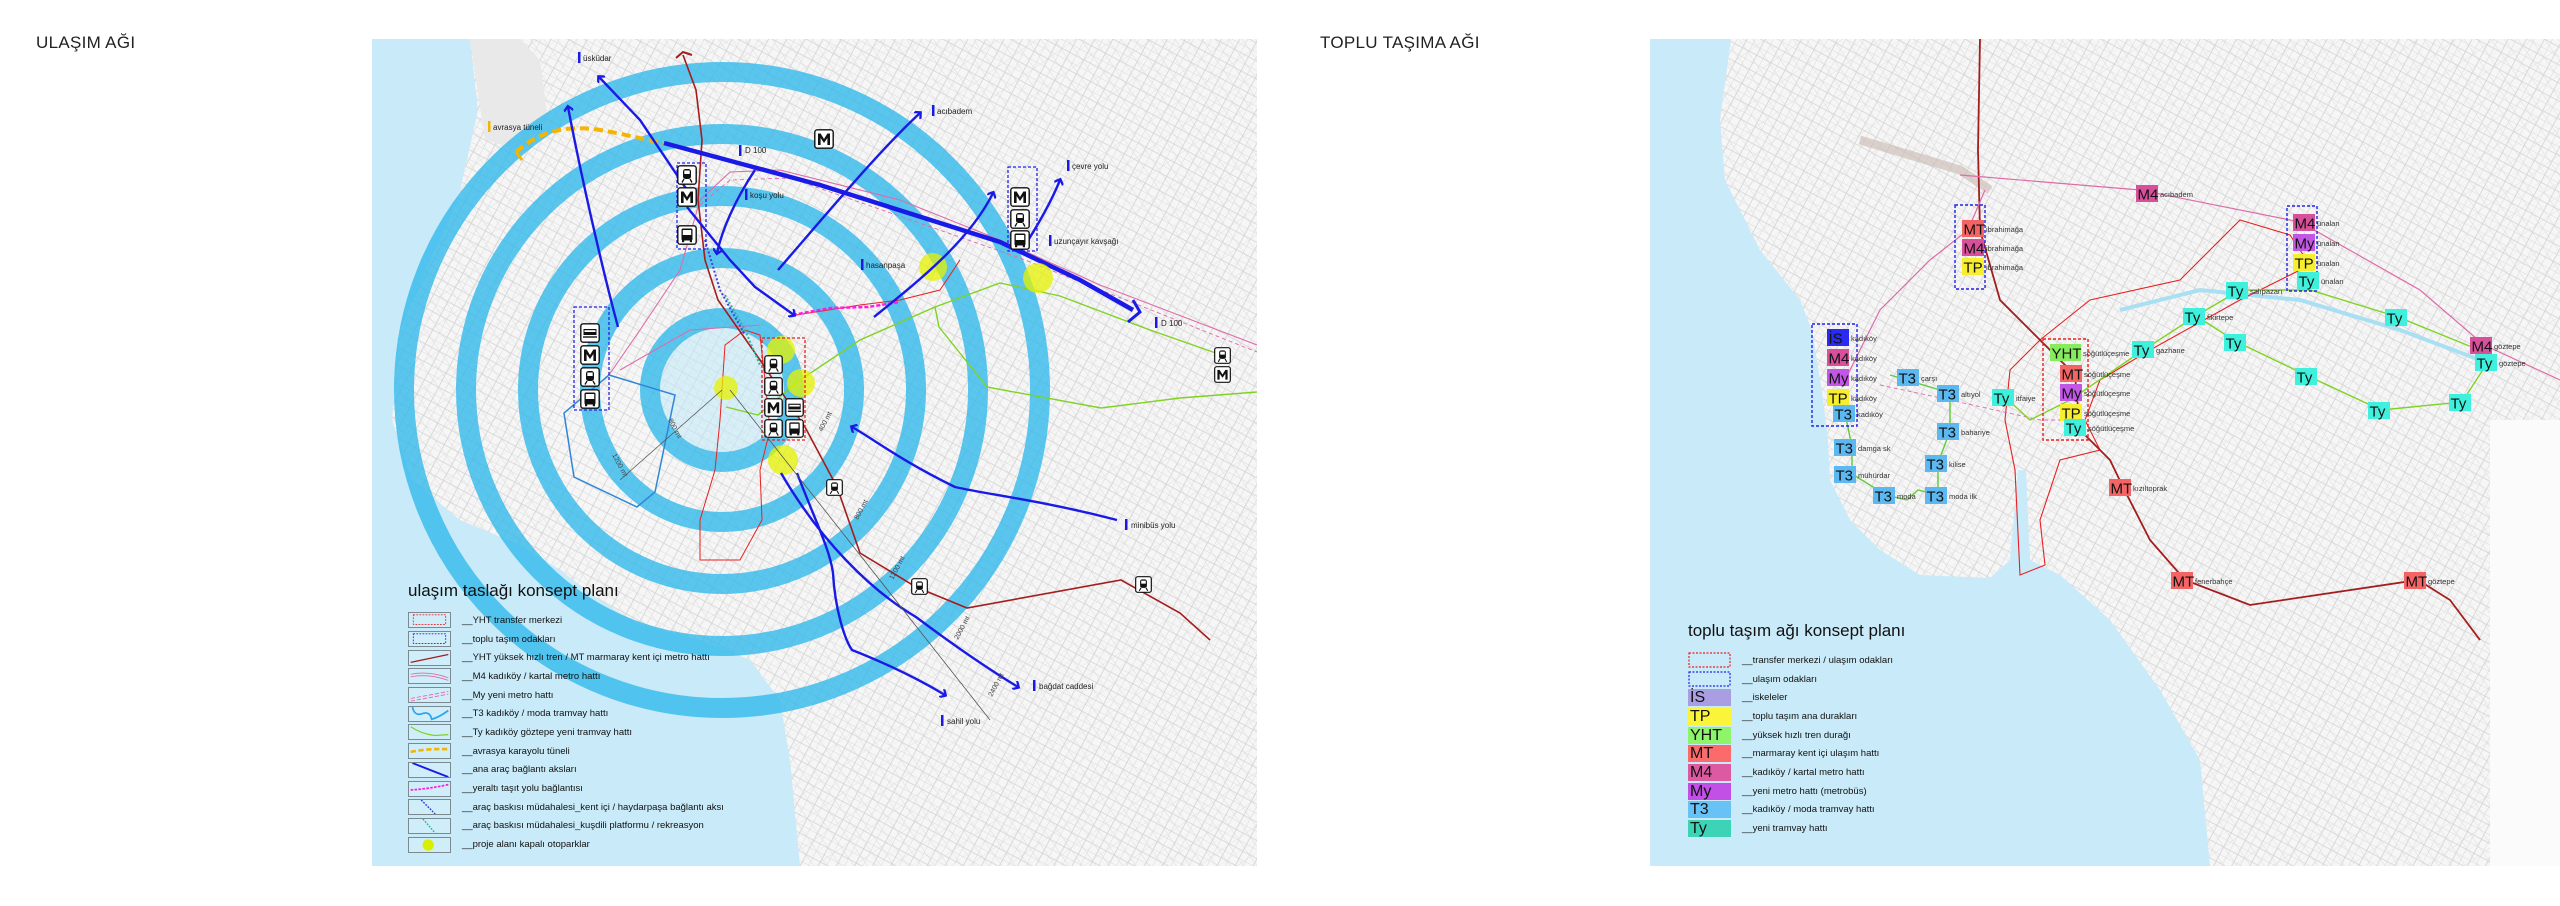  What do you see at coordinates (2512, 363) in the screenshot?
I see `station-name: göztepe` at bounding box center [2512, 363].